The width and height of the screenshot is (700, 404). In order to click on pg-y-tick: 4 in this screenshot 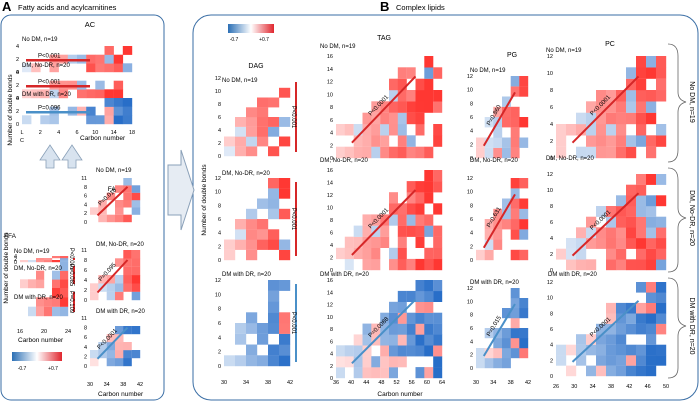, I will do `click(471, 342)`.